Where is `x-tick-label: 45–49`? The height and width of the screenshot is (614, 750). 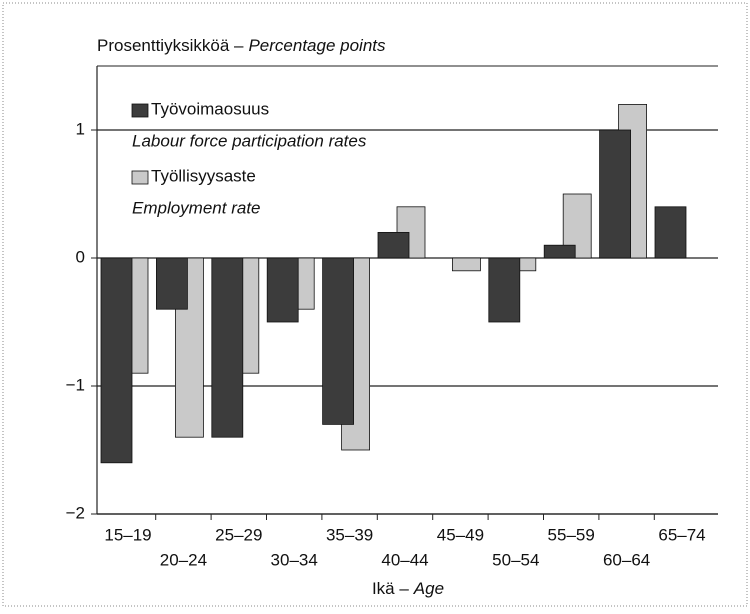
x-tick-label: 45–49 is located at coordinates (460, 534).